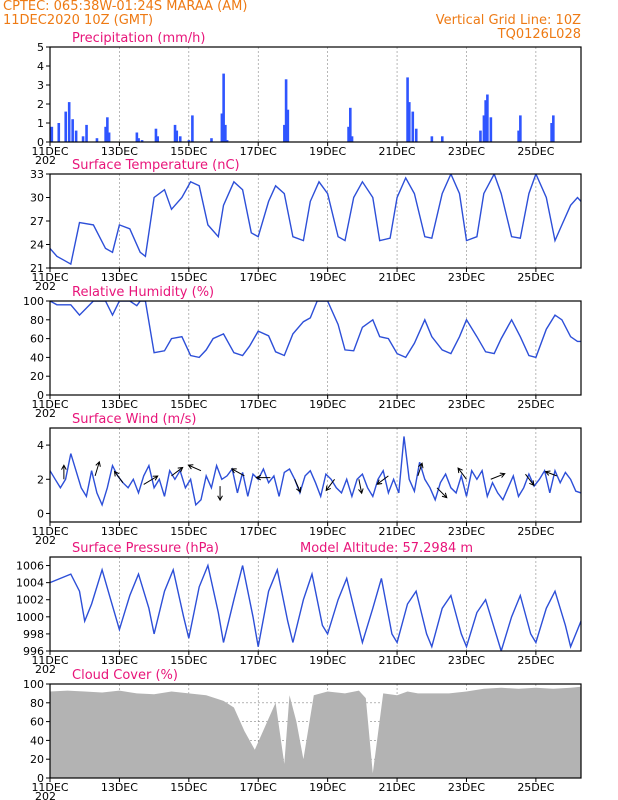 The width and height of the screenshot is (618, 800). I want to click on xtick-label-temp: 21DEC, so click(397, 277).